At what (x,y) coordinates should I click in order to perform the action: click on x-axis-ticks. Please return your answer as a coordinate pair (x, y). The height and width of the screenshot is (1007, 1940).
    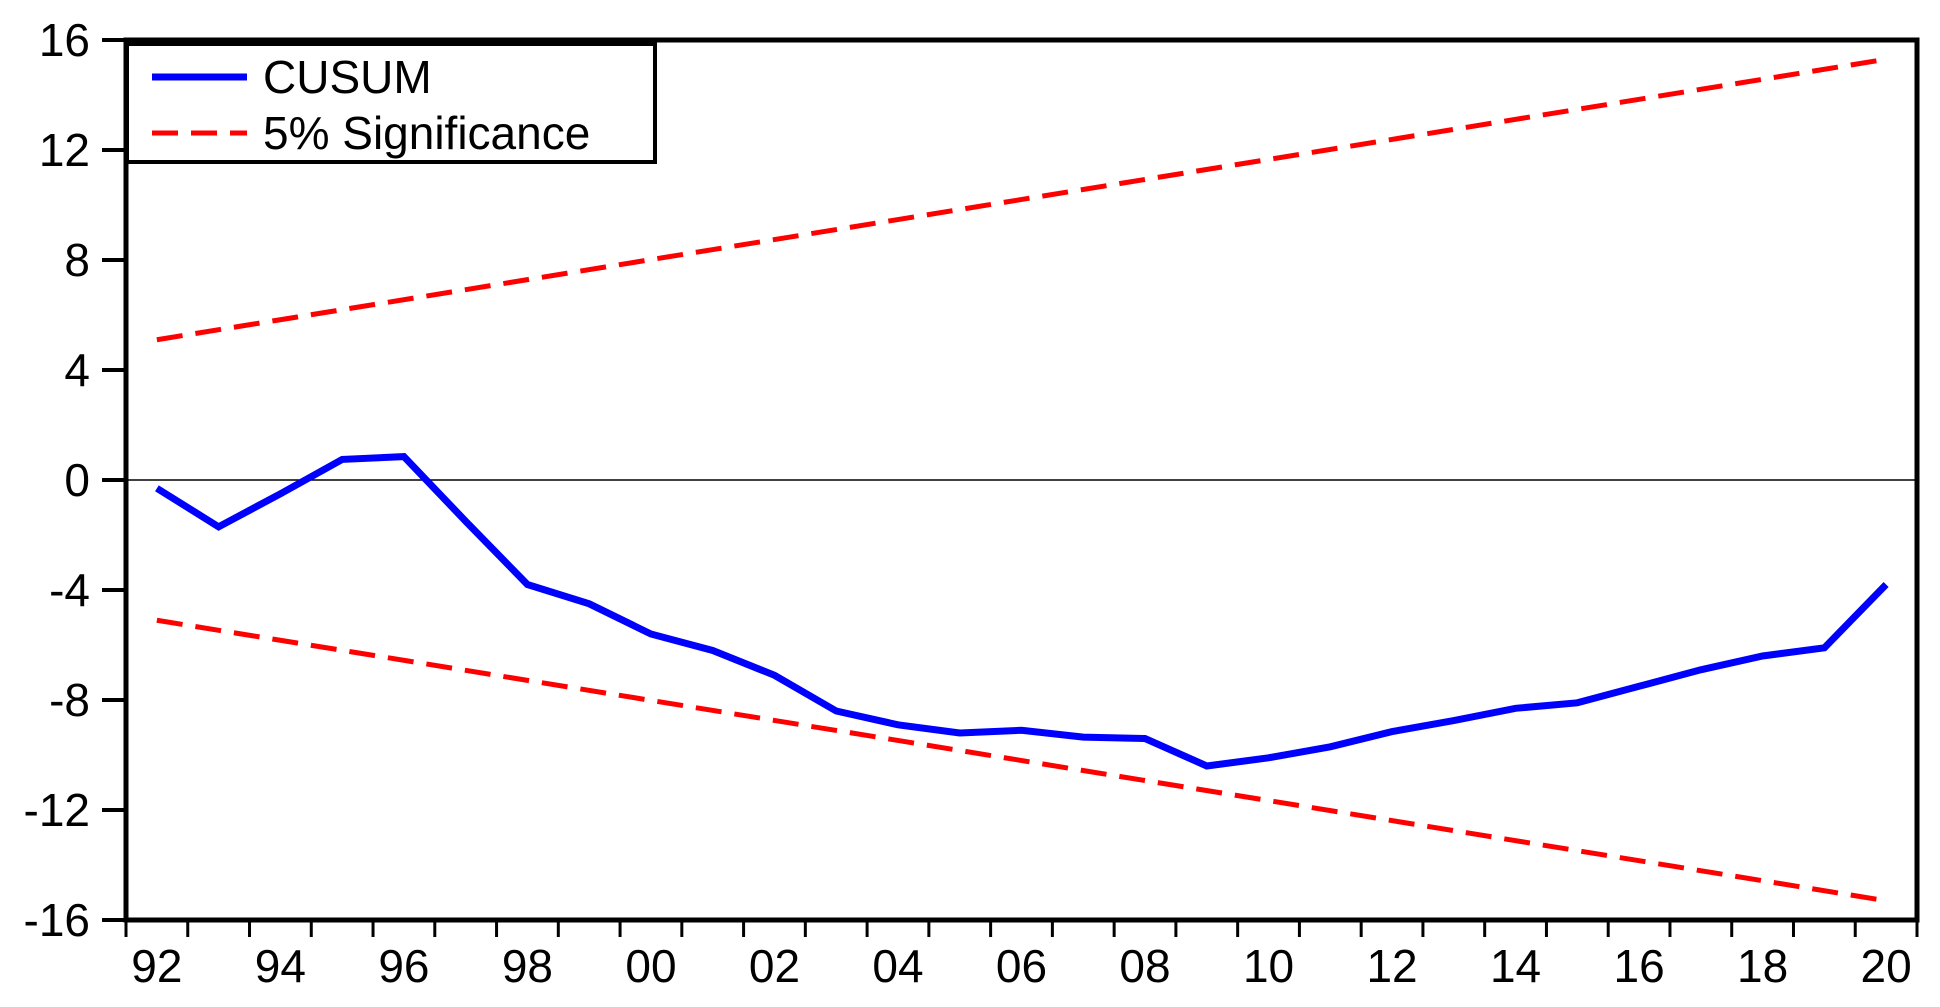
    Looking at the image, I should click on (1021, 928).